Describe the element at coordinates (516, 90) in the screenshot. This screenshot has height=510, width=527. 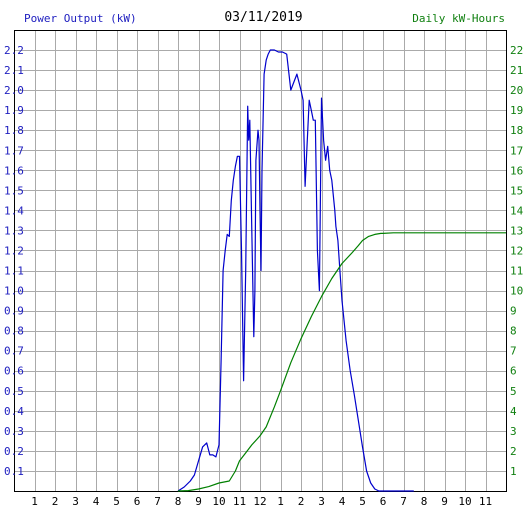
I see `right-tick-label: 20` at that location.